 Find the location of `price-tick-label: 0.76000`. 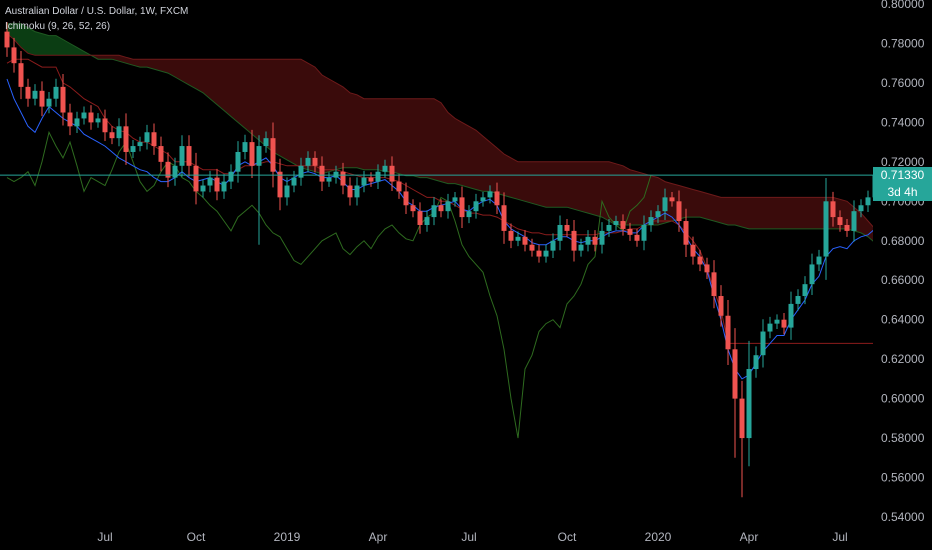

price-tick-label: 0.76000 is located at coordinates (903, 83).